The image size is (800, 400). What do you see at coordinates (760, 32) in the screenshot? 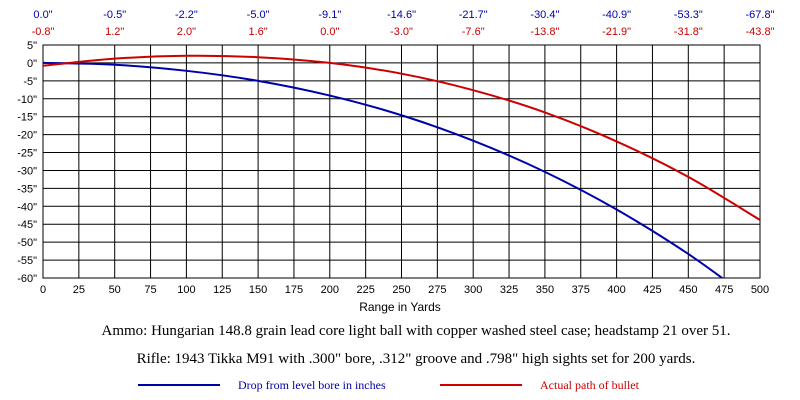
I see `top-row-path-value: -43.8"` at bounding box center [760, 32].